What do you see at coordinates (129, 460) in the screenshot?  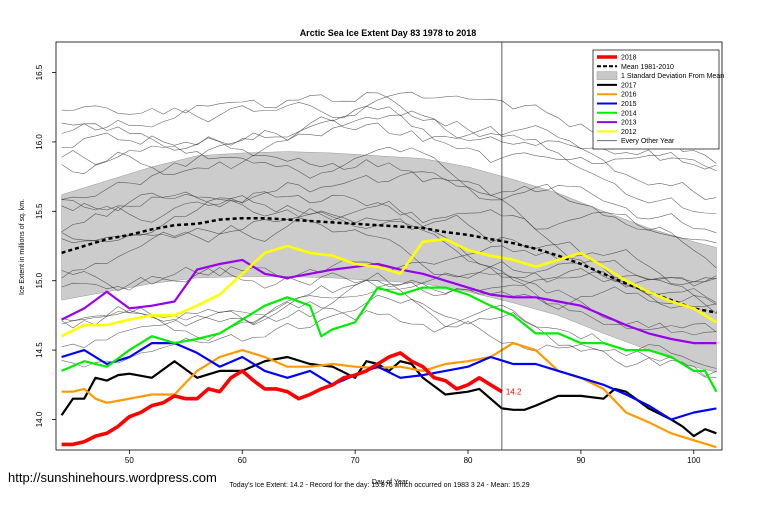 I see `x-tick-label: 50` at bounding box center [129, 460].